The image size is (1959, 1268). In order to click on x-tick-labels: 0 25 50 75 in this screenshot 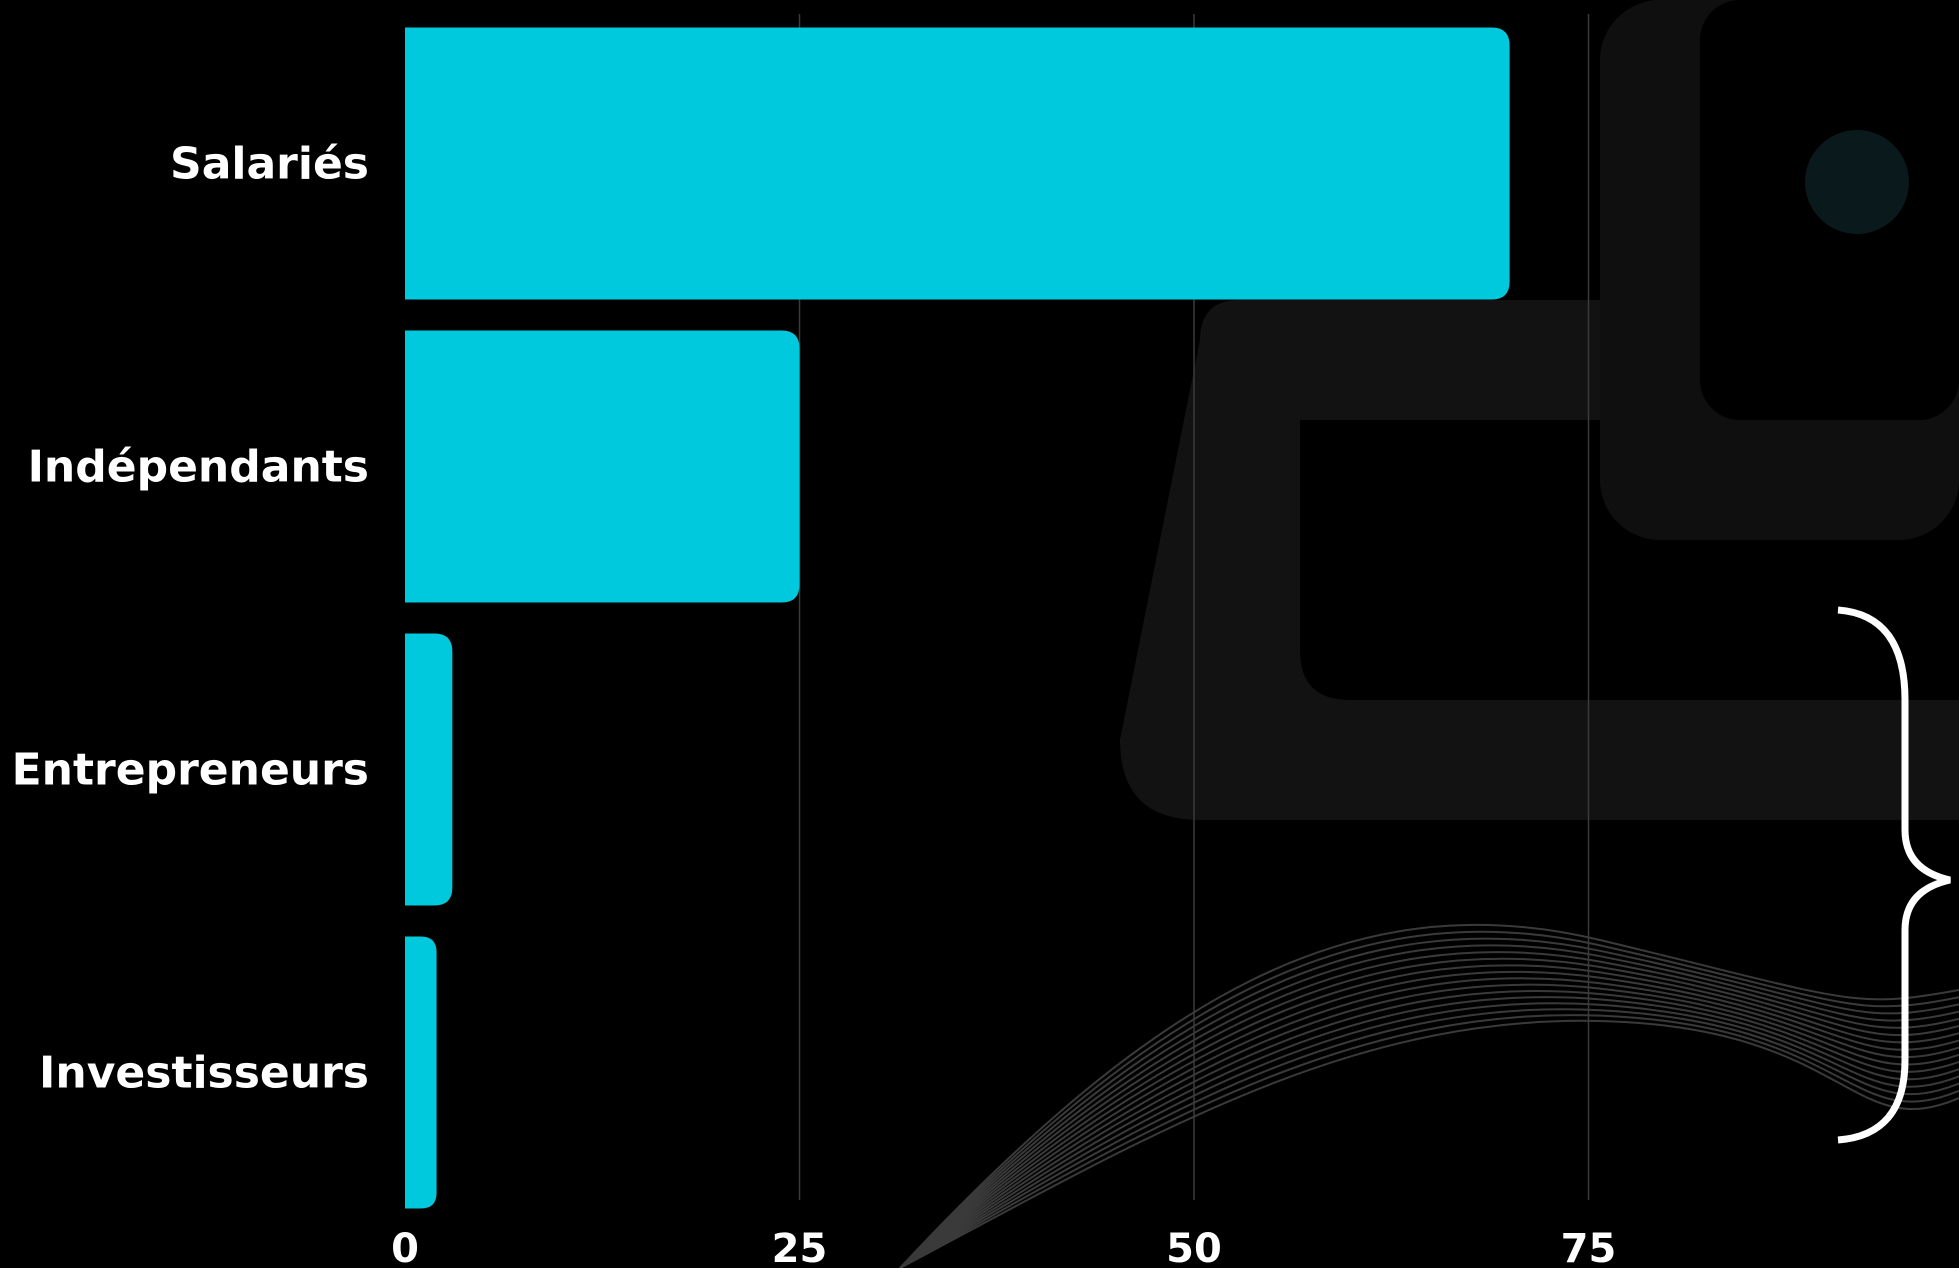, I will do `click(1003, 1247)`.